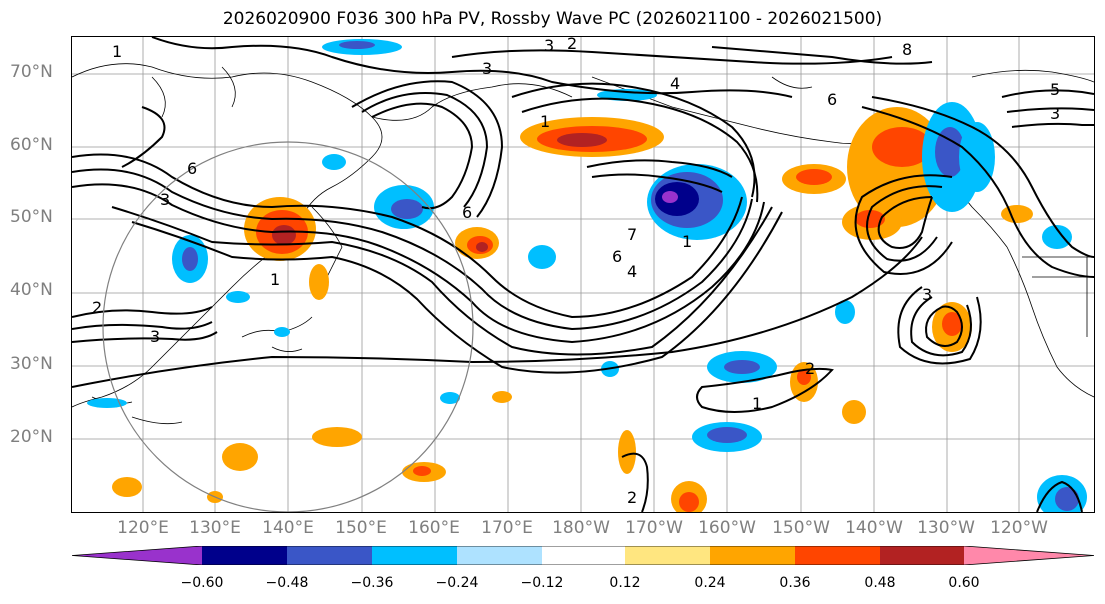  I want to click on colorbar-tick: 0.48, so click(880, 583).